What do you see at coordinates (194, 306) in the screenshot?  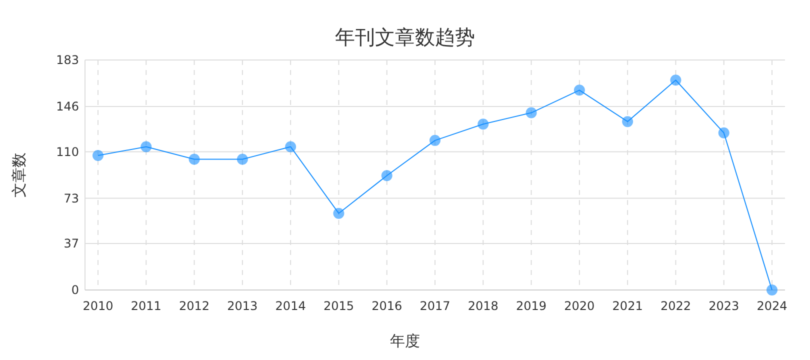 I see `x-tick-label: 2012` at bounding box center [194, 306].